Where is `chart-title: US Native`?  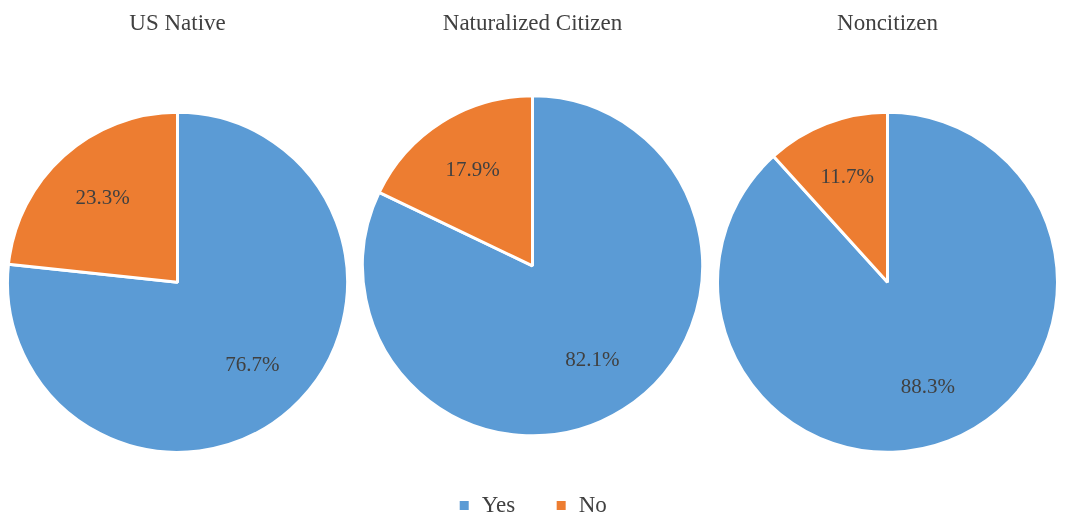
chart-title: US Native is located at coordinates (177, 22).